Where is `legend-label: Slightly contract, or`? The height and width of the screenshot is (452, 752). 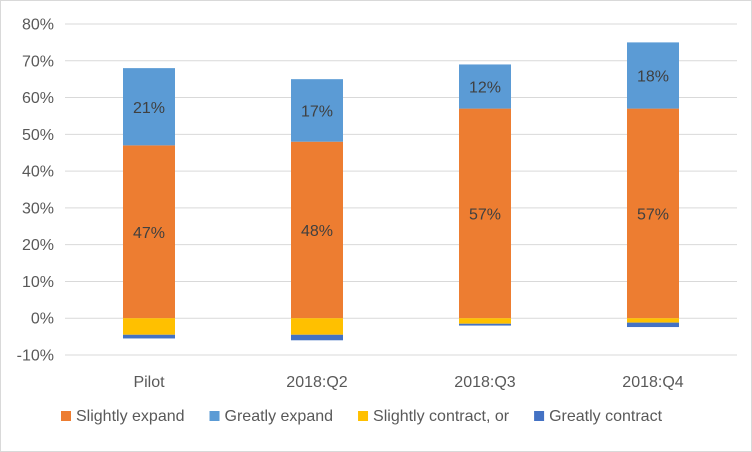 legend-label: Slightly contract, or is located at coordinates (441, 416).